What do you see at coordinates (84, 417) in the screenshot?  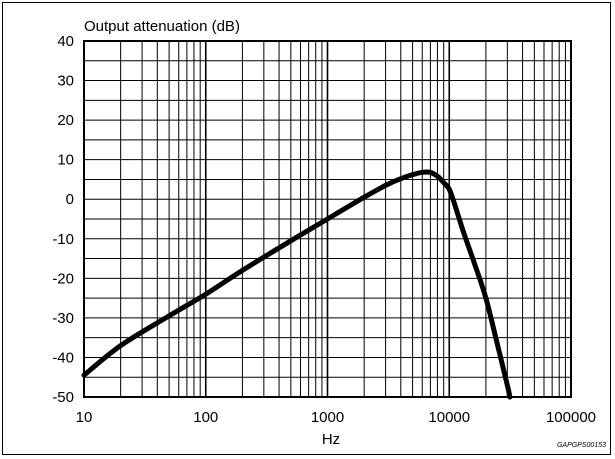 I see `x-tick-label: 10` at bounding box center [84, 417].